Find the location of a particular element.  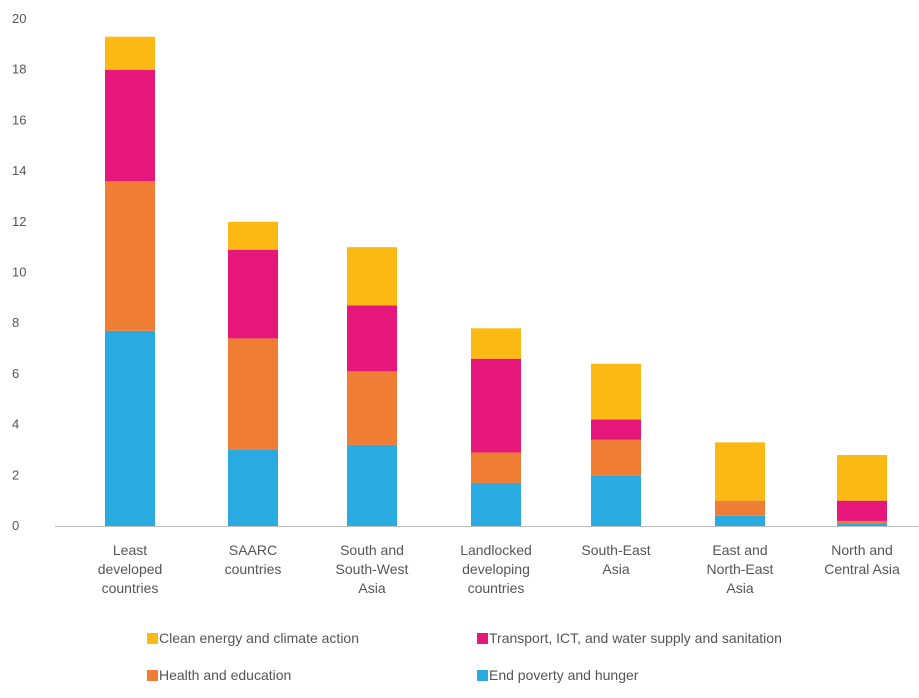

x-tick-label-line: SAARC is located at coordinates (253, 550).